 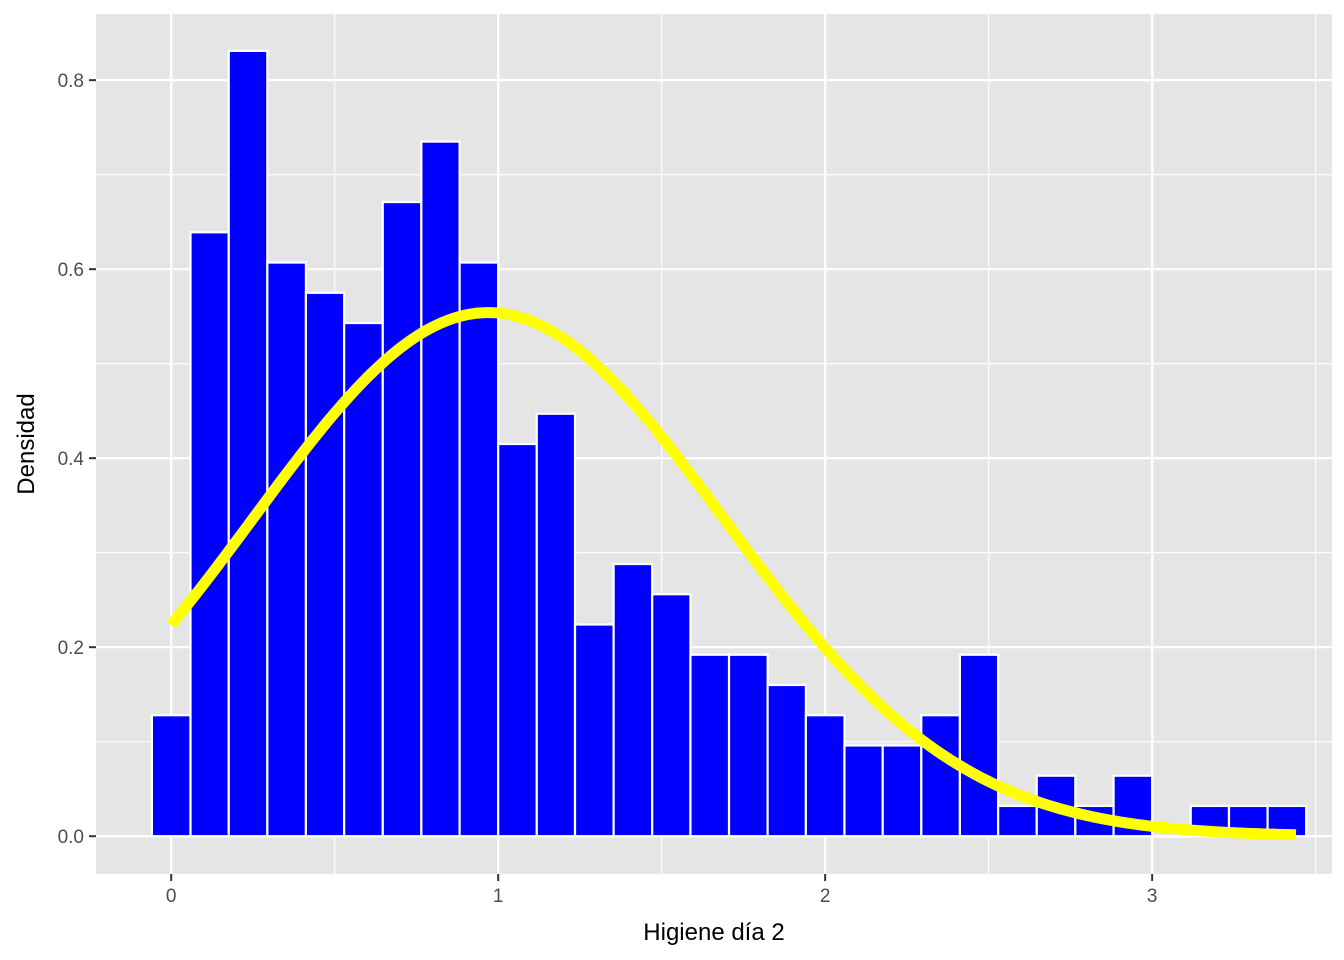 I want to click on x-tick-label: 2, so click(x=825, y=896).